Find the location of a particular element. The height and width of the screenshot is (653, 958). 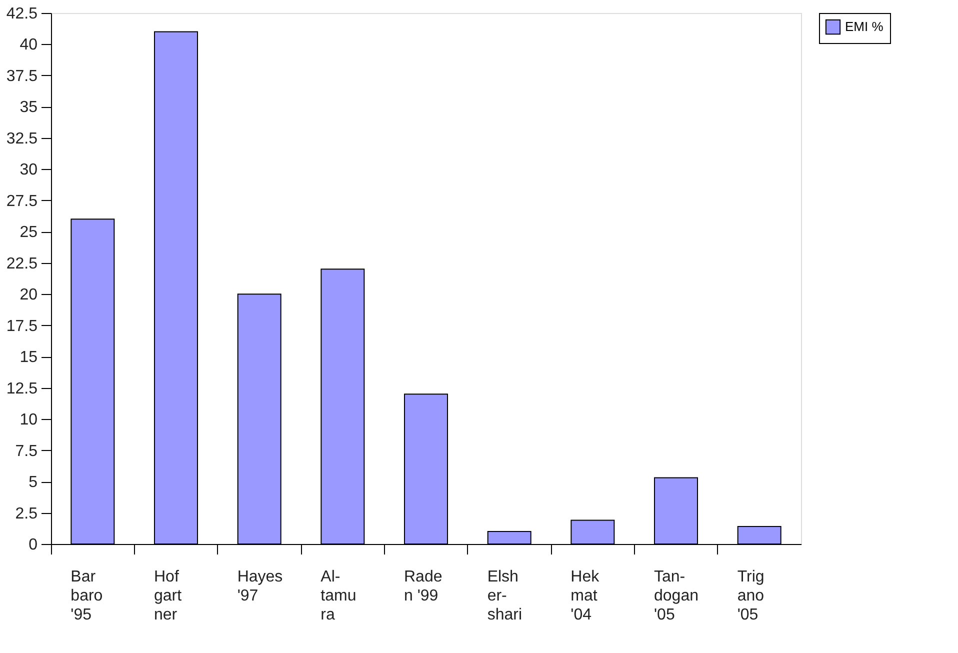

x-tick-label: Al- tamu ra is located at coordinates (338, 596).